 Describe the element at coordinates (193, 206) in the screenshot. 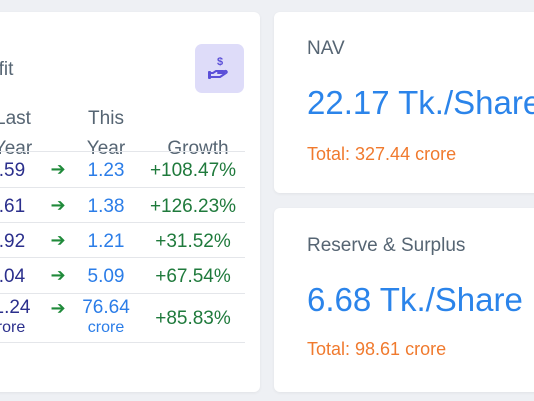

I see `growth-value: +126.23%` at that location.